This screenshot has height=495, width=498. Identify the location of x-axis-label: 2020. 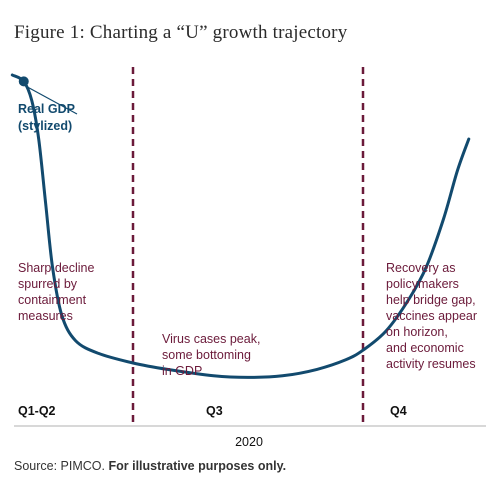
(249, 442).